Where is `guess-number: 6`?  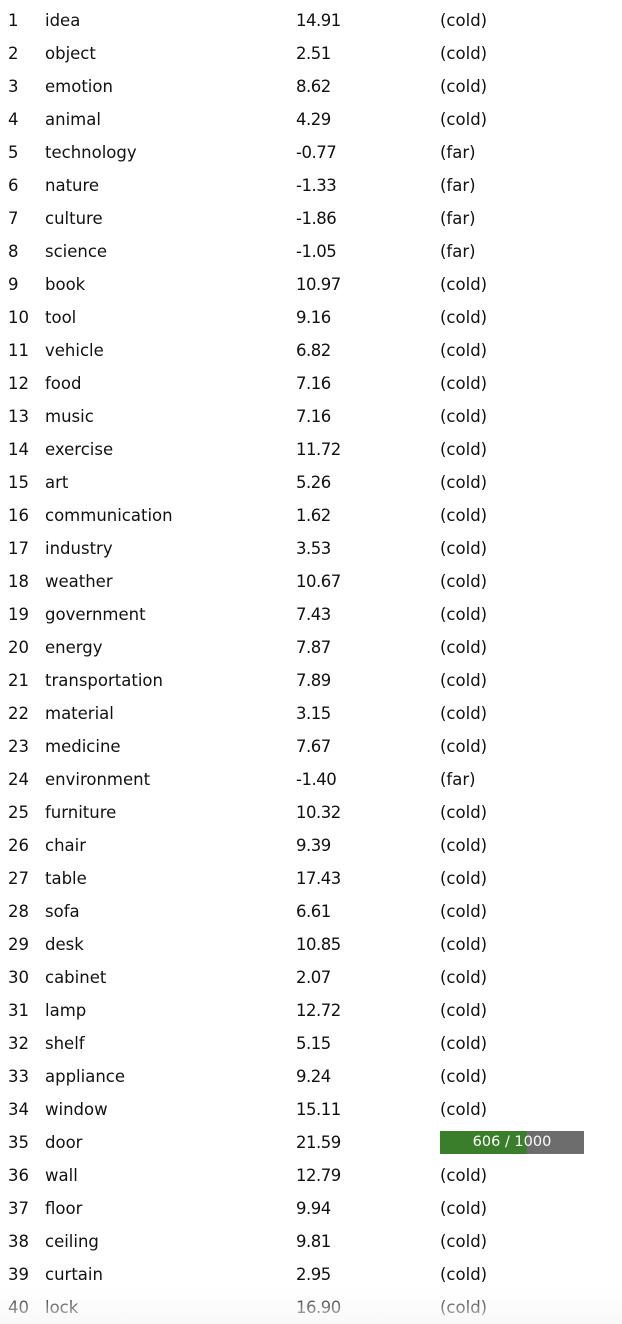
guess-number: 6 is located at coordinates (13, 185).